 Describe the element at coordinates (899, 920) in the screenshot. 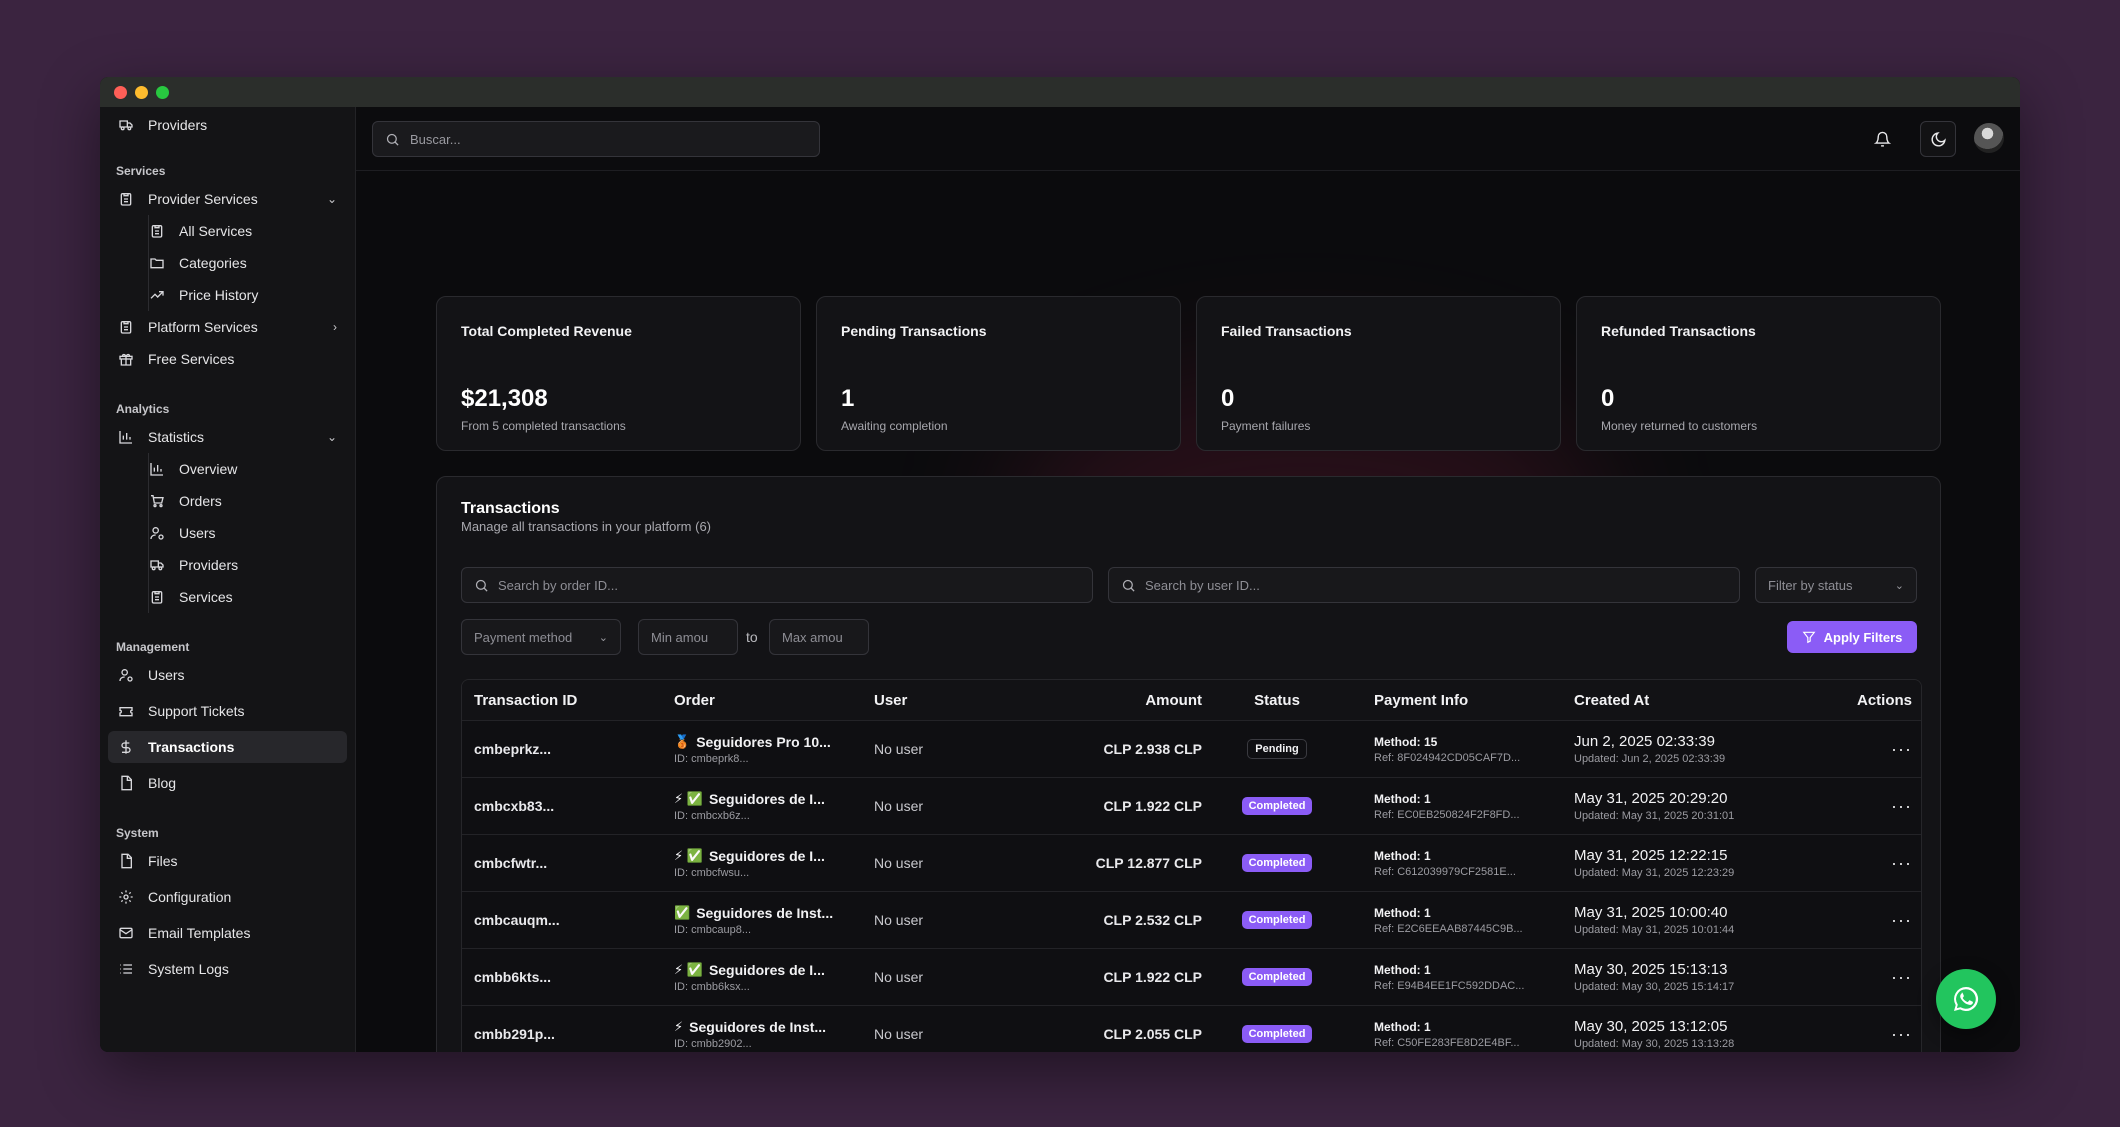

I see `user-cell: No user` at that location.